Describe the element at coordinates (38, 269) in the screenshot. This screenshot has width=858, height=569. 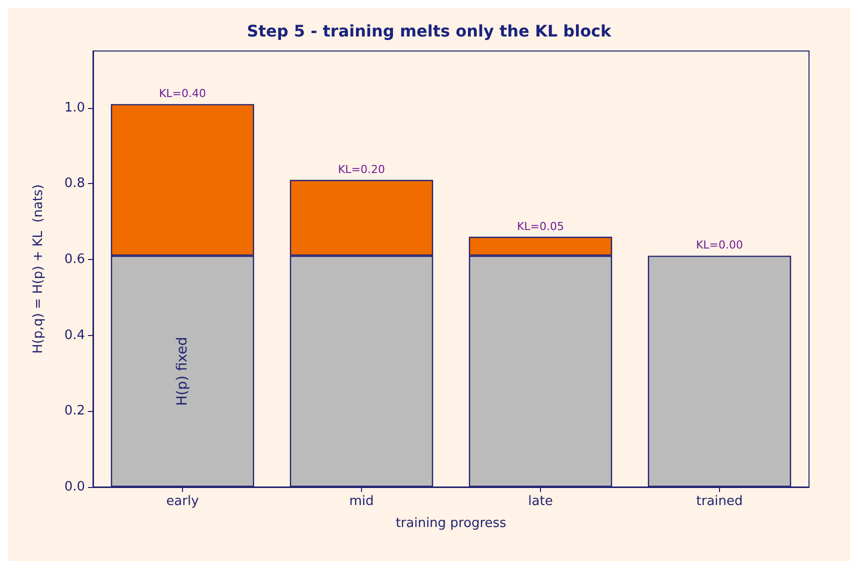
I see `y-axis-title: H(p,q) = H(p) + KL (nats)` at that location.